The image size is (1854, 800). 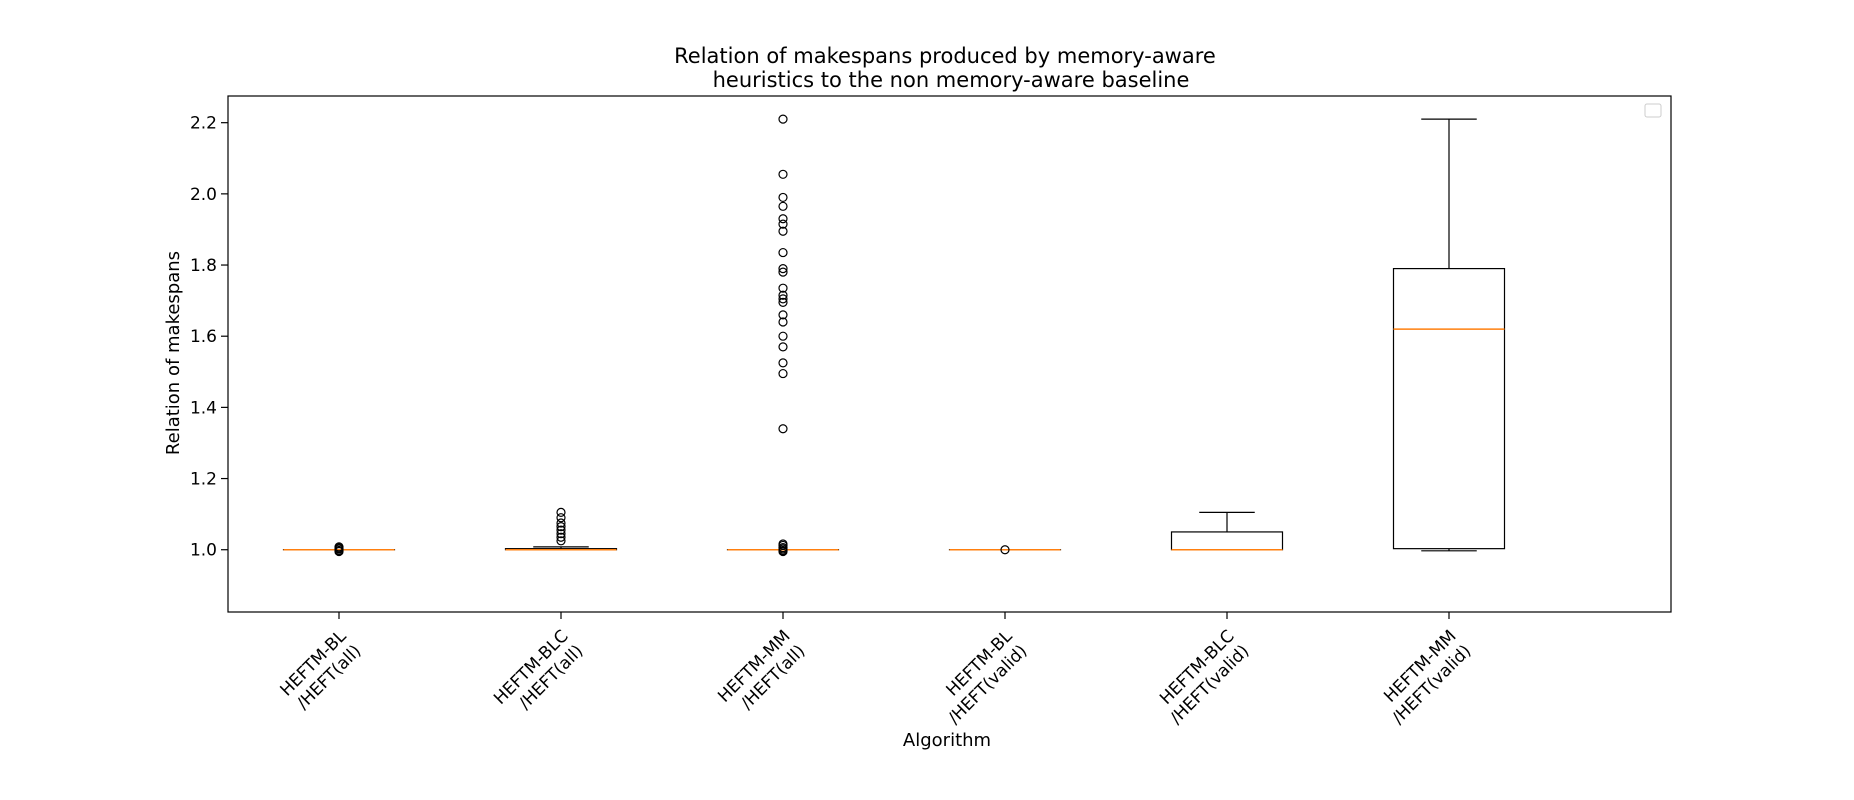 I want to click on y-tick-label: 1.0, so click(x=203, y=551).